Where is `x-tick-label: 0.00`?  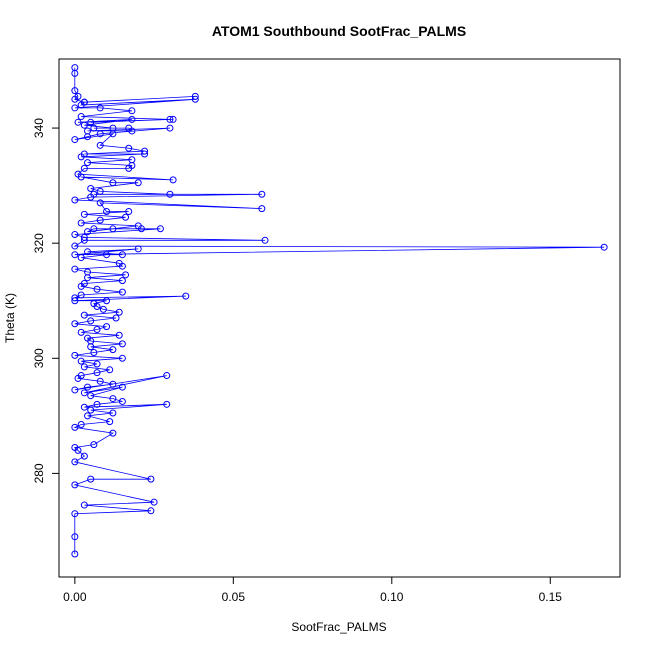
x-tick-label: 0.00 is located at coordinates (75, 597).